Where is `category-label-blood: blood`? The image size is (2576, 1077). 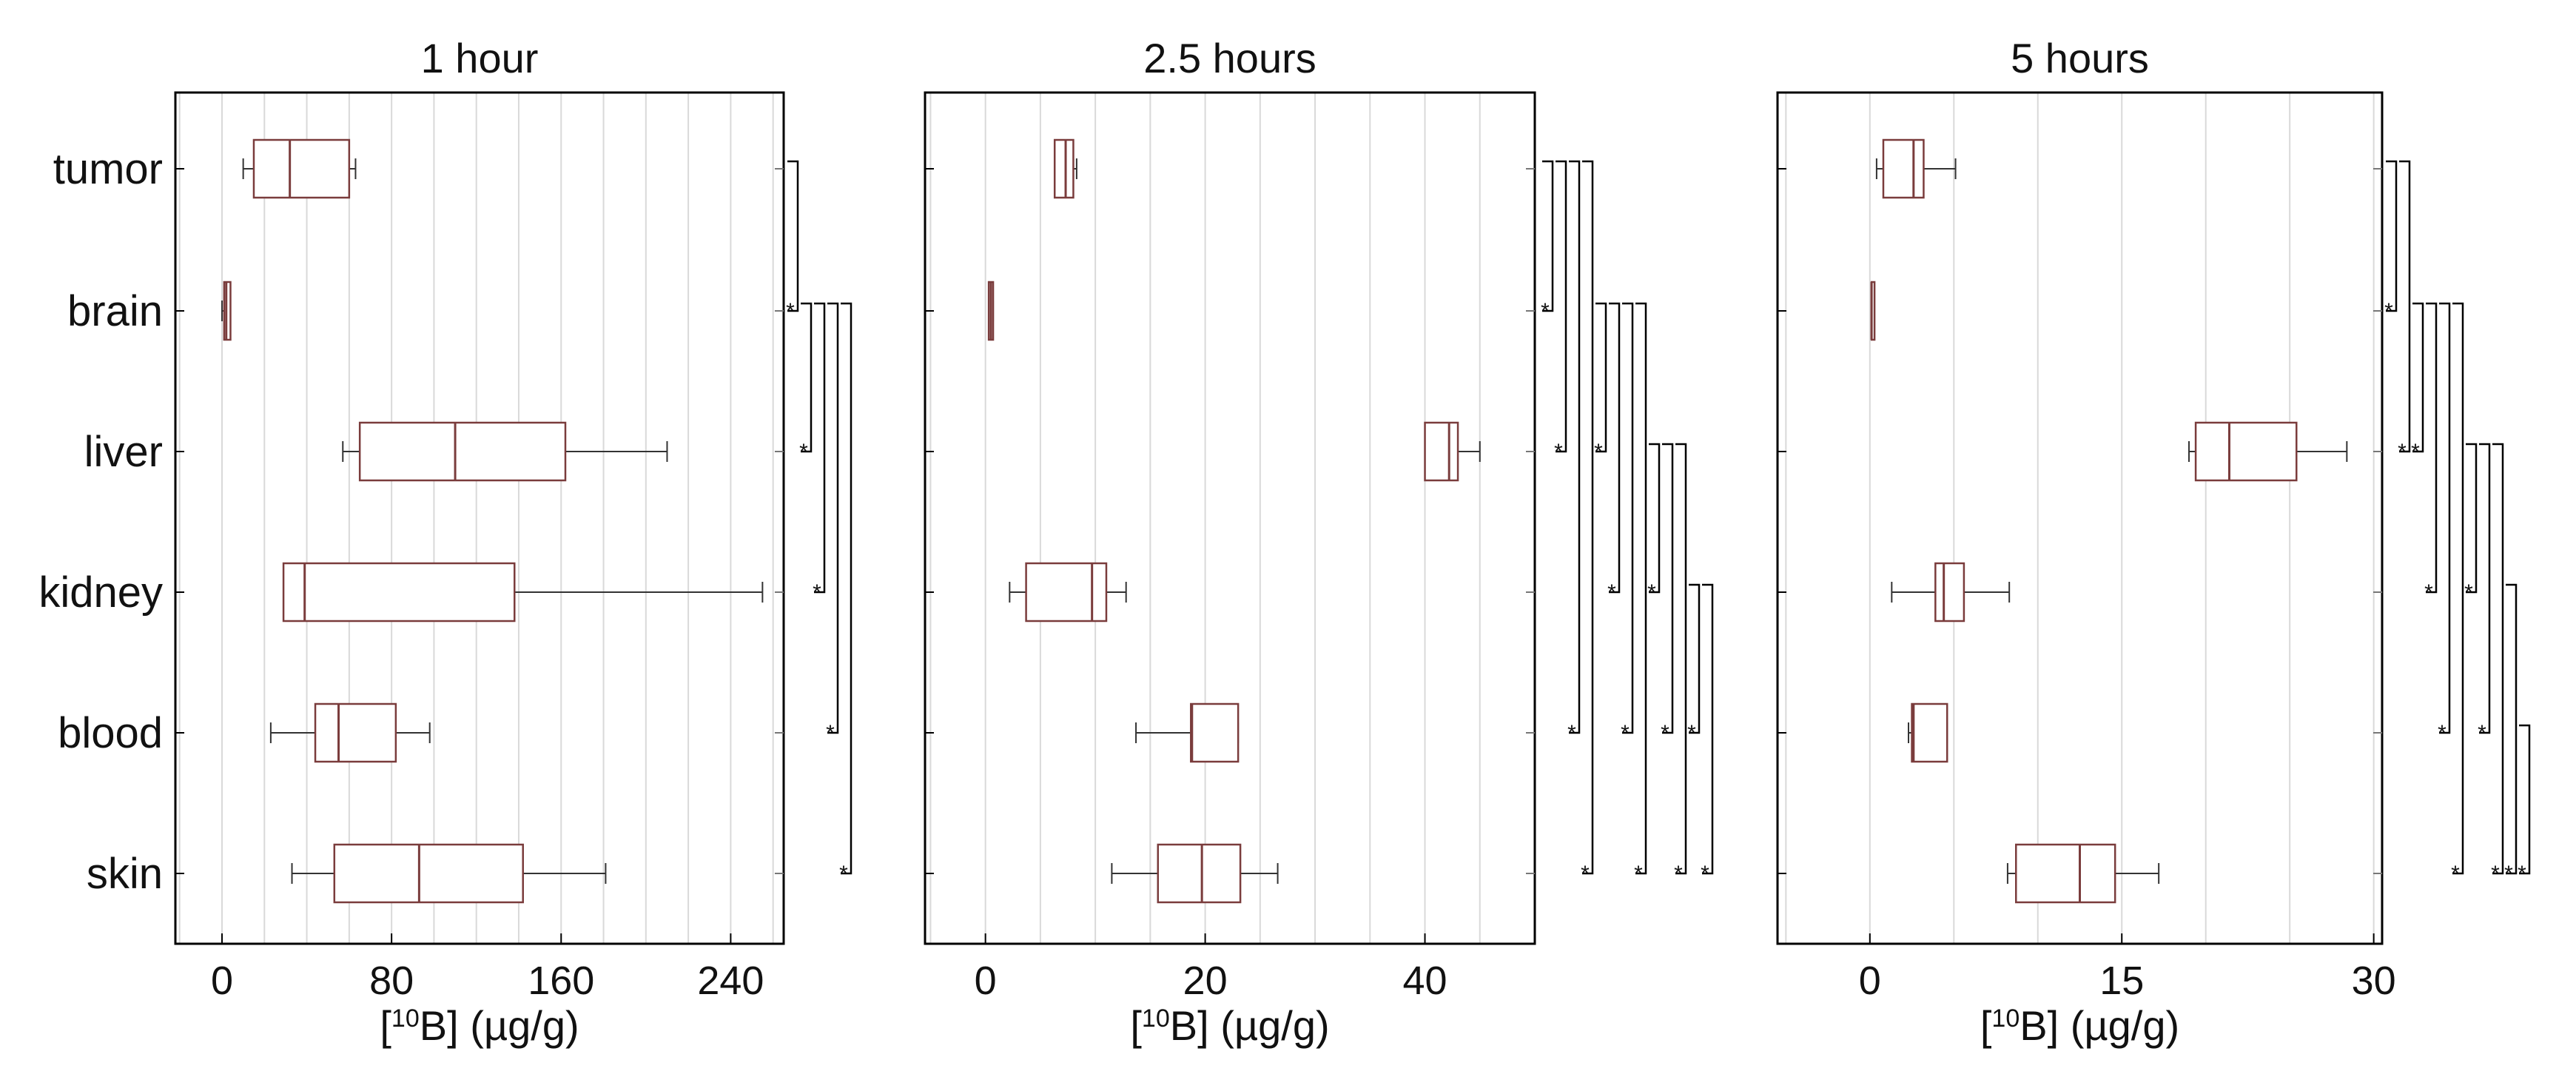
category-label-blood: blood is located at coordinates (110, 733).